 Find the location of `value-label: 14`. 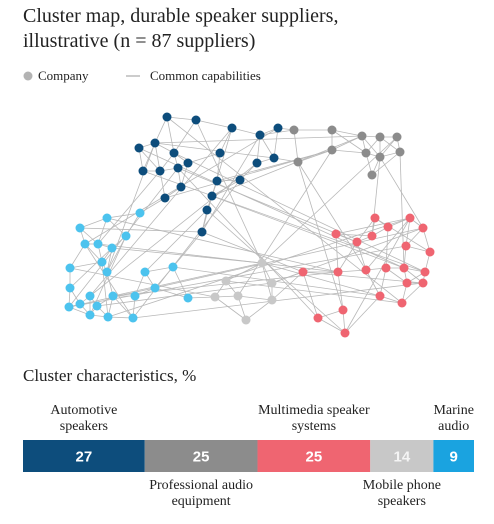

value-label: 14 is located at coordinates (401, 457).